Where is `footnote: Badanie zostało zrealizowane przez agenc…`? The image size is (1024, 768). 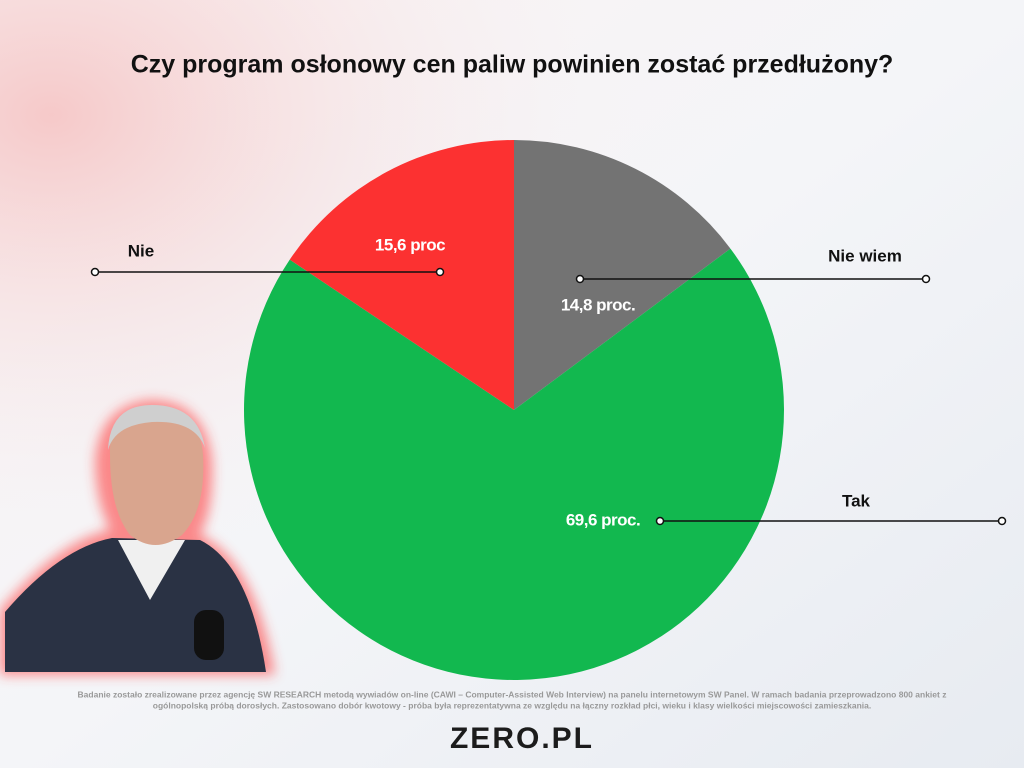 footnote: Badanie zostało zrealizowane przez agenc… is located at coordinates (512, 694).